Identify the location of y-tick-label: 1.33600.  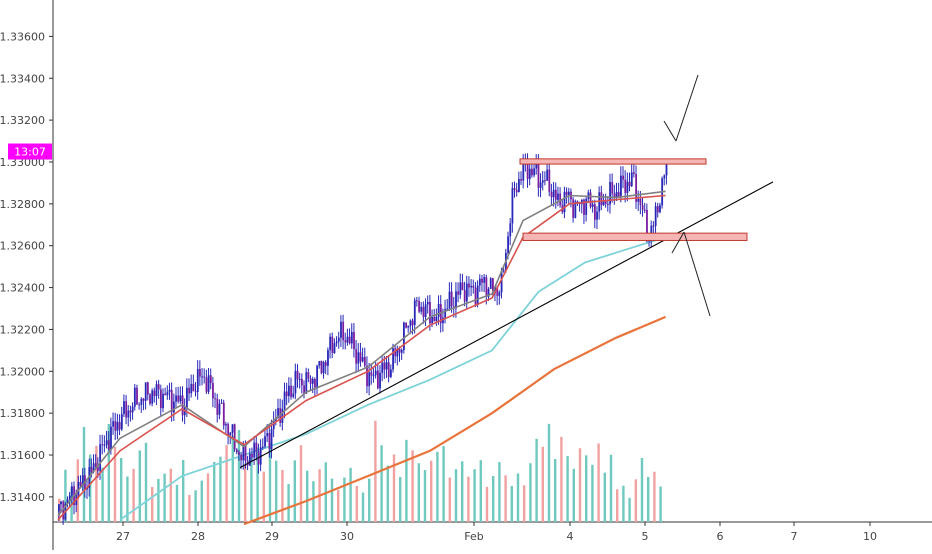
(22, 36).